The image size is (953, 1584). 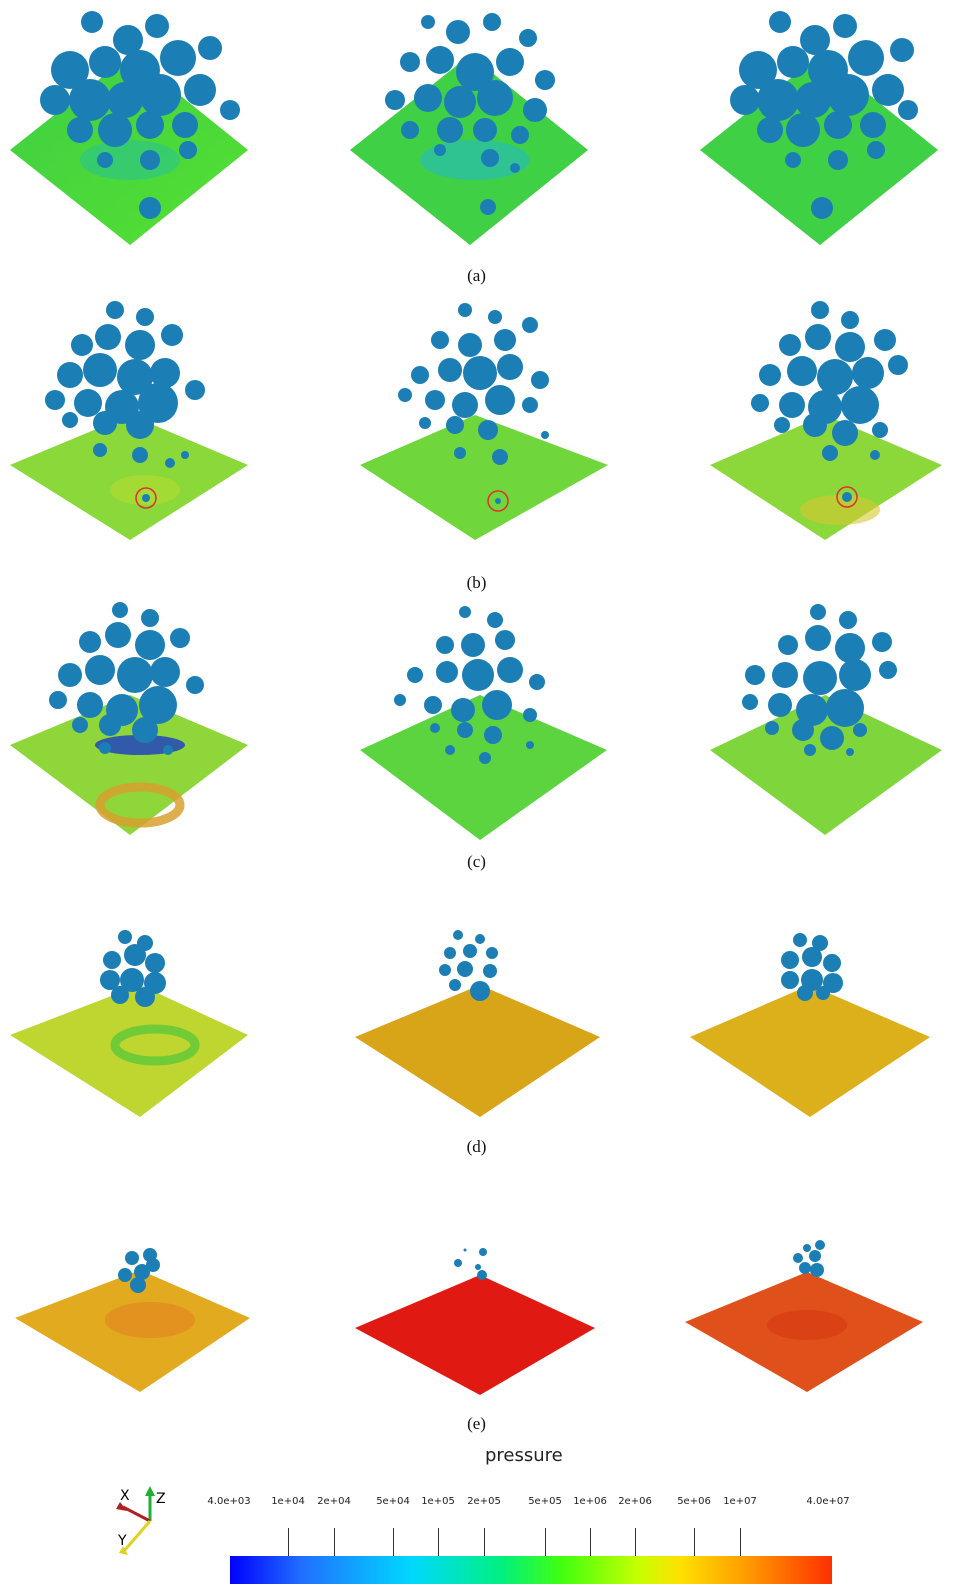 I want to click on colorbar-tick-label: 4.0e+03, so click(x=229, y=1501).